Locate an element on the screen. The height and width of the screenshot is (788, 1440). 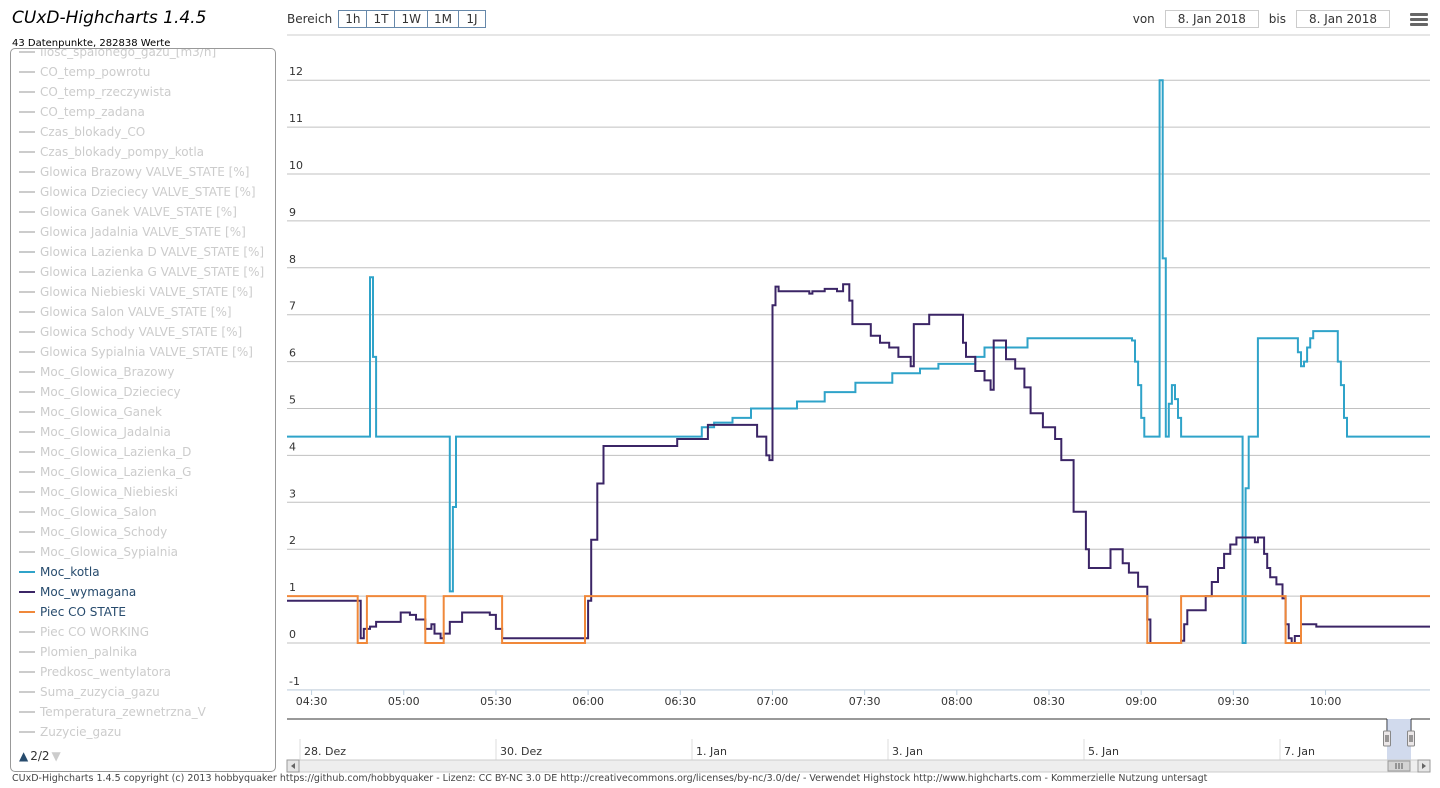
legend-item: Glowica Salon VALVE_STATE [%] is located at coordinates (143, 312).